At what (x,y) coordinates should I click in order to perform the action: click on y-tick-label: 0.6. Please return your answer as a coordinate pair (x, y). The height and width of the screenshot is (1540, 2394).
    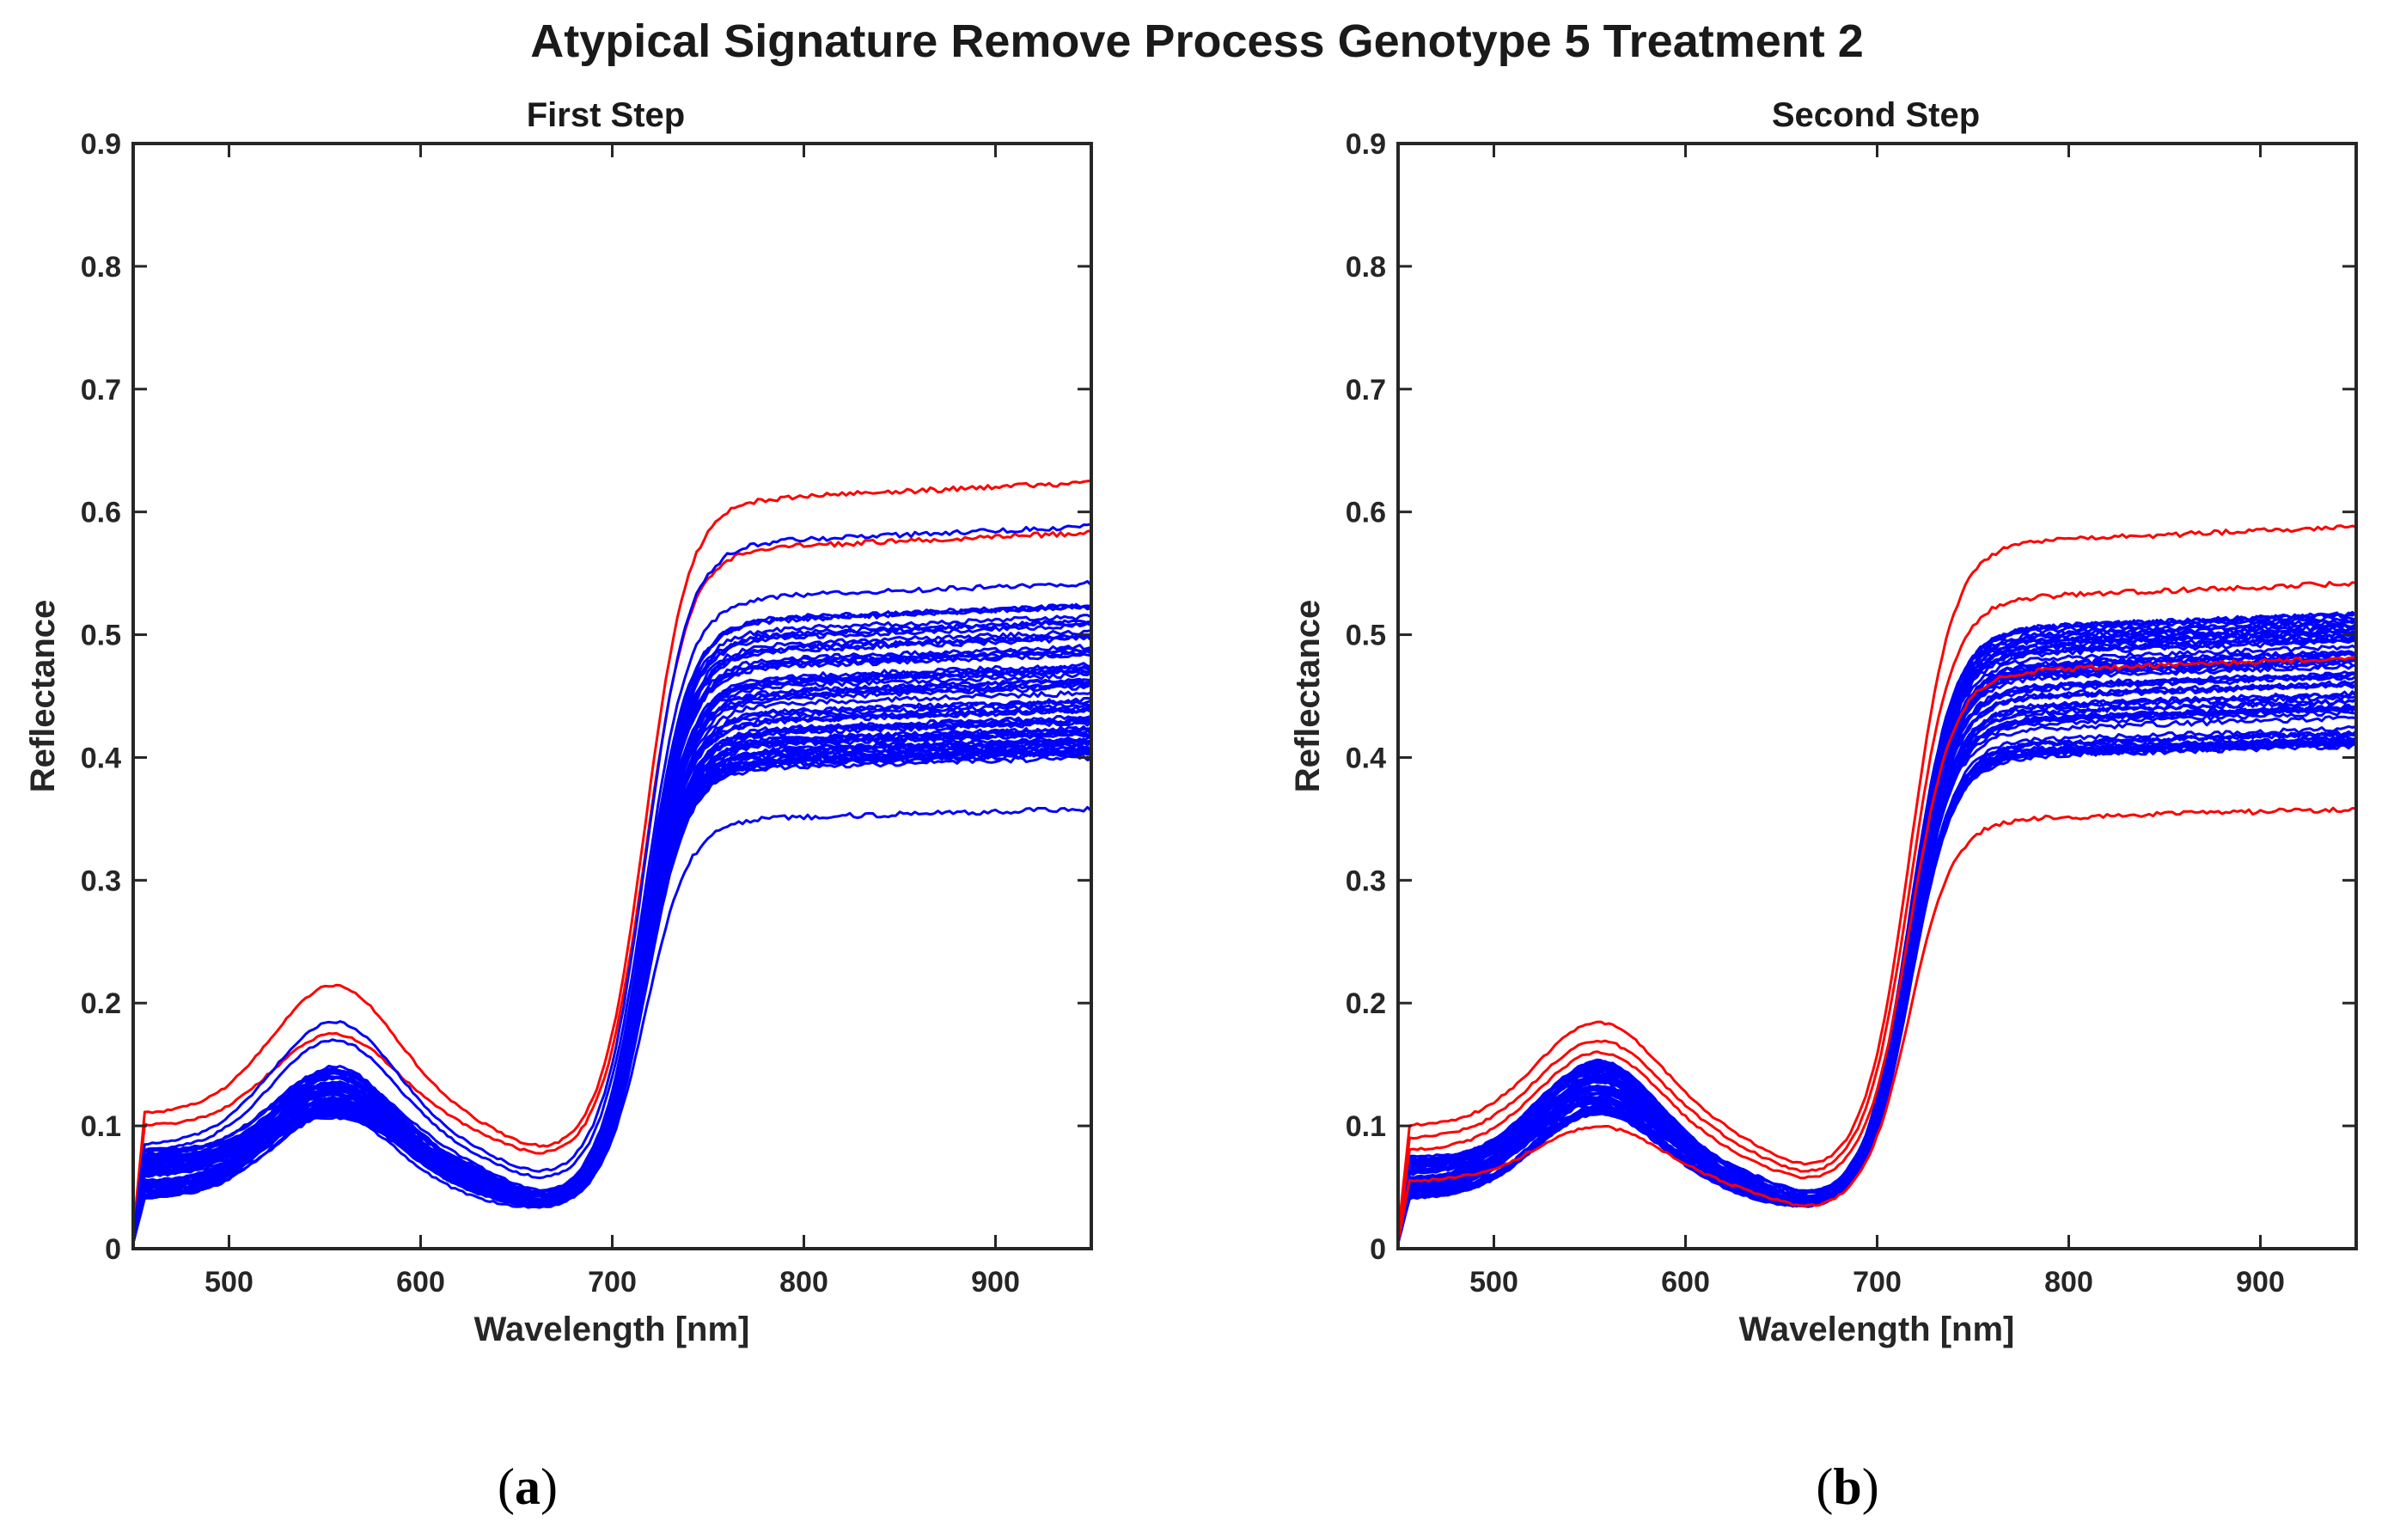
    Looking at the image, I should click on (1366, 513).